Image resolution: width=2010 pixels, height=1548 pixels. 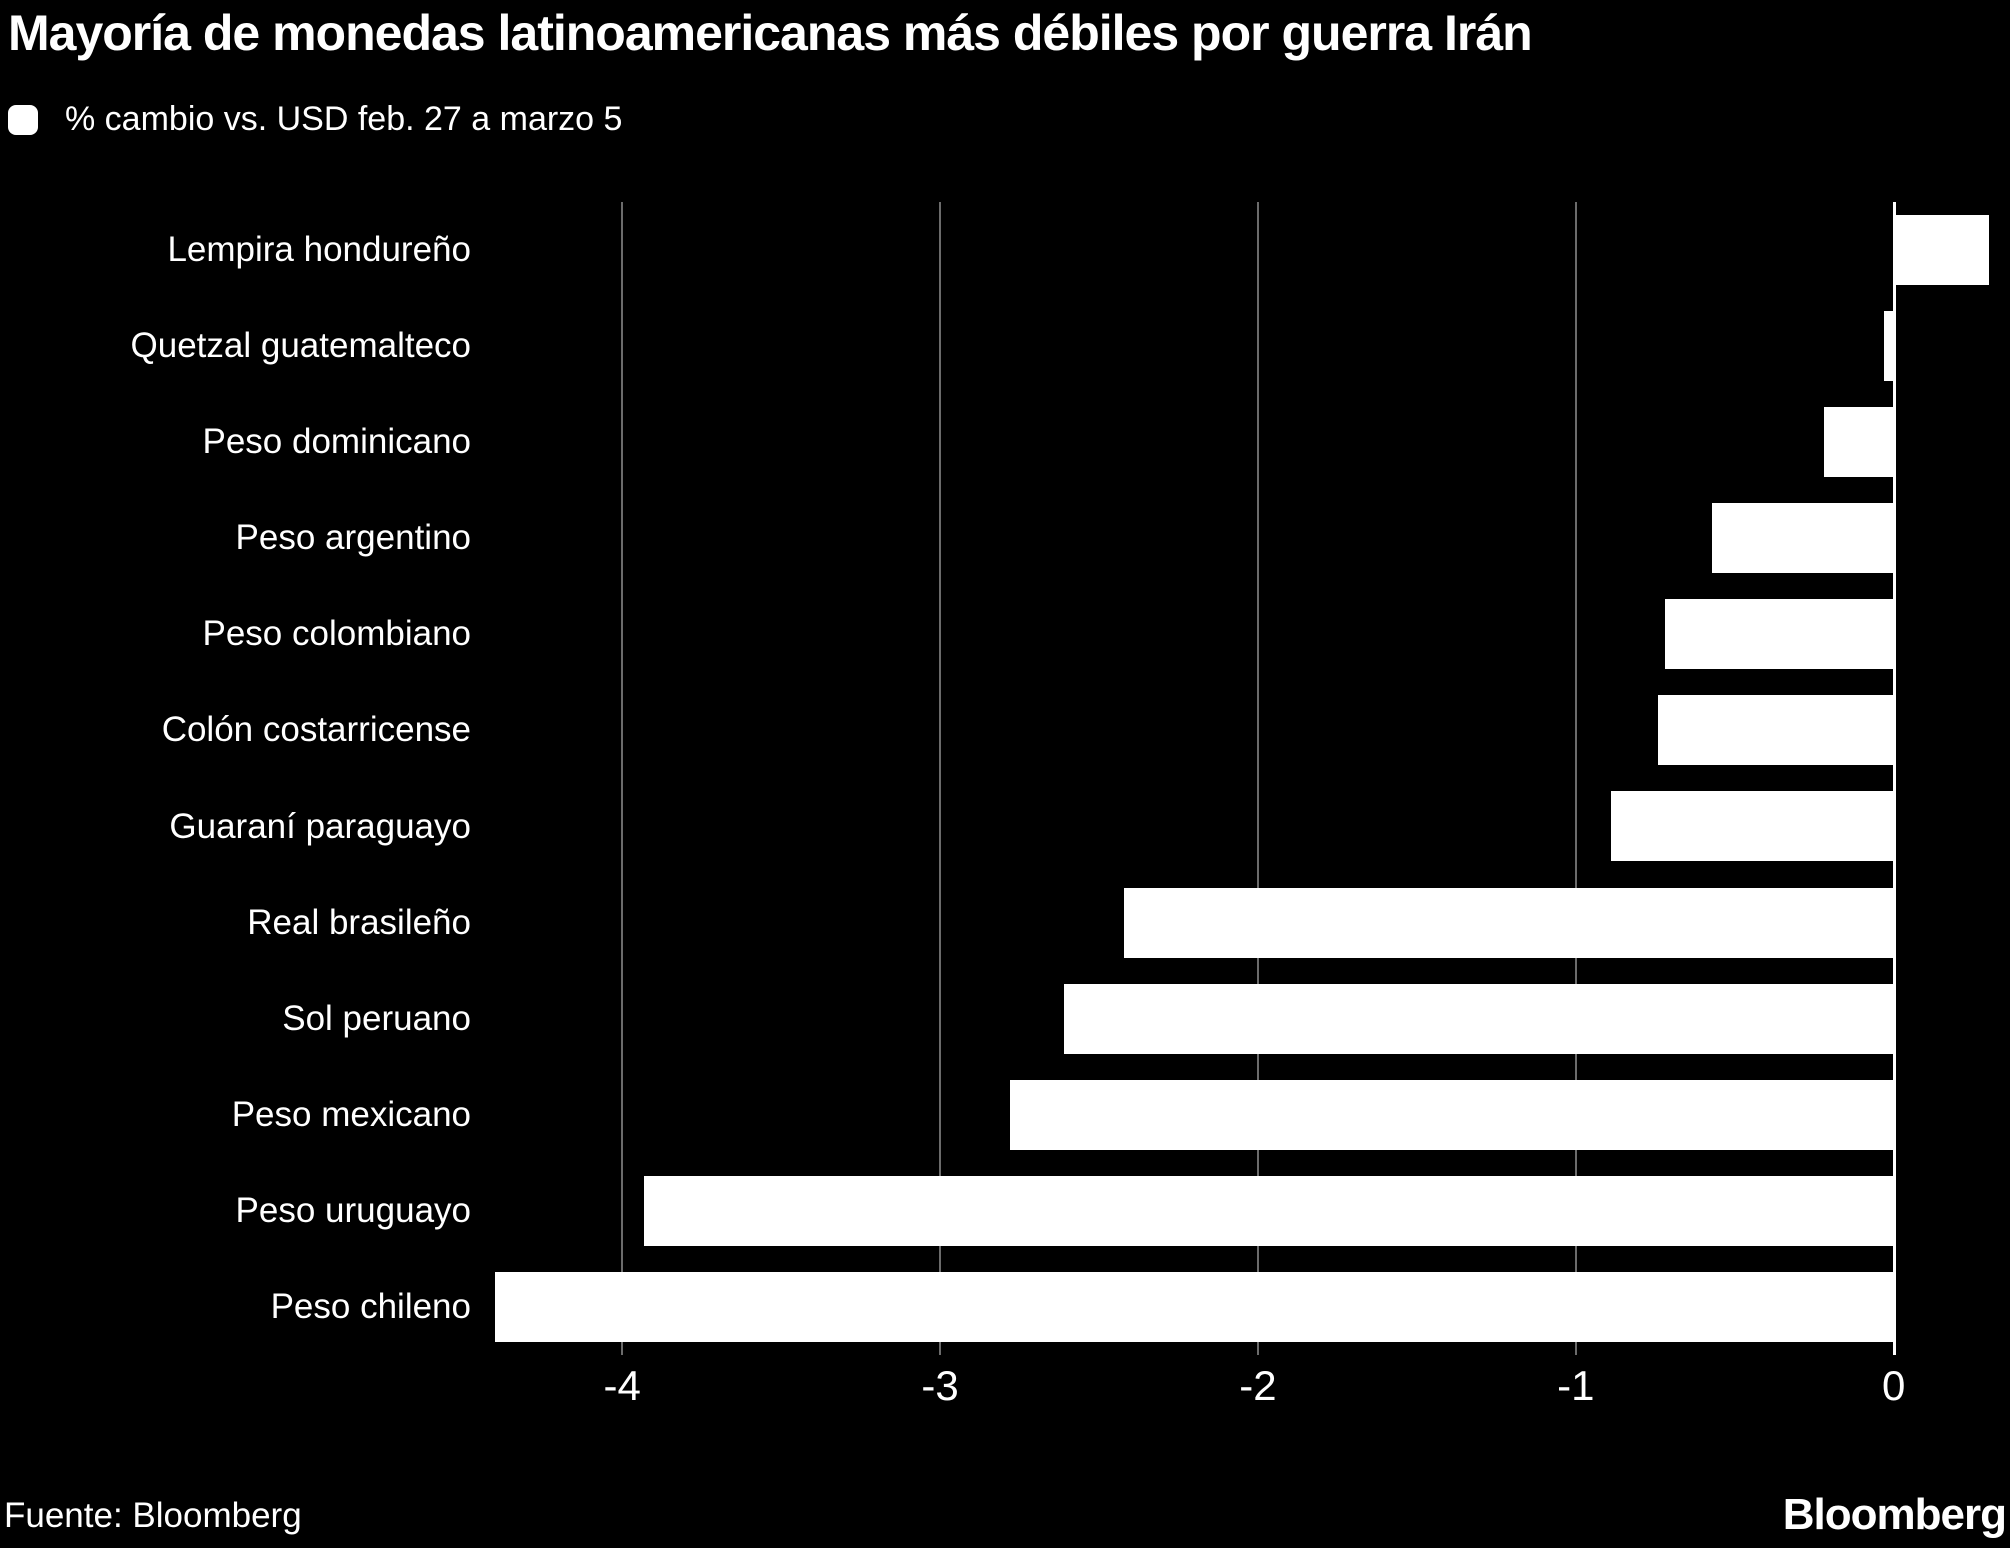 I want to click on table-row: Peso dominicano, so click(x=1005, y=442).